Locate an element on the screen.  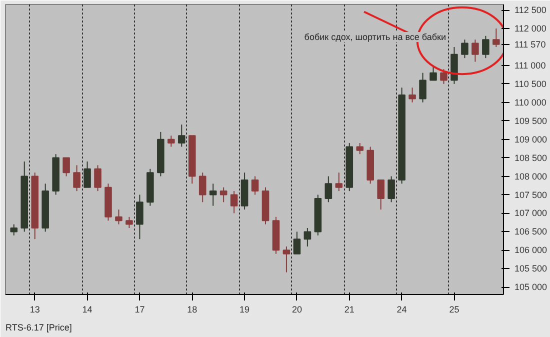
y-tick-label: 107 500 is located at coordinates (531, 195).